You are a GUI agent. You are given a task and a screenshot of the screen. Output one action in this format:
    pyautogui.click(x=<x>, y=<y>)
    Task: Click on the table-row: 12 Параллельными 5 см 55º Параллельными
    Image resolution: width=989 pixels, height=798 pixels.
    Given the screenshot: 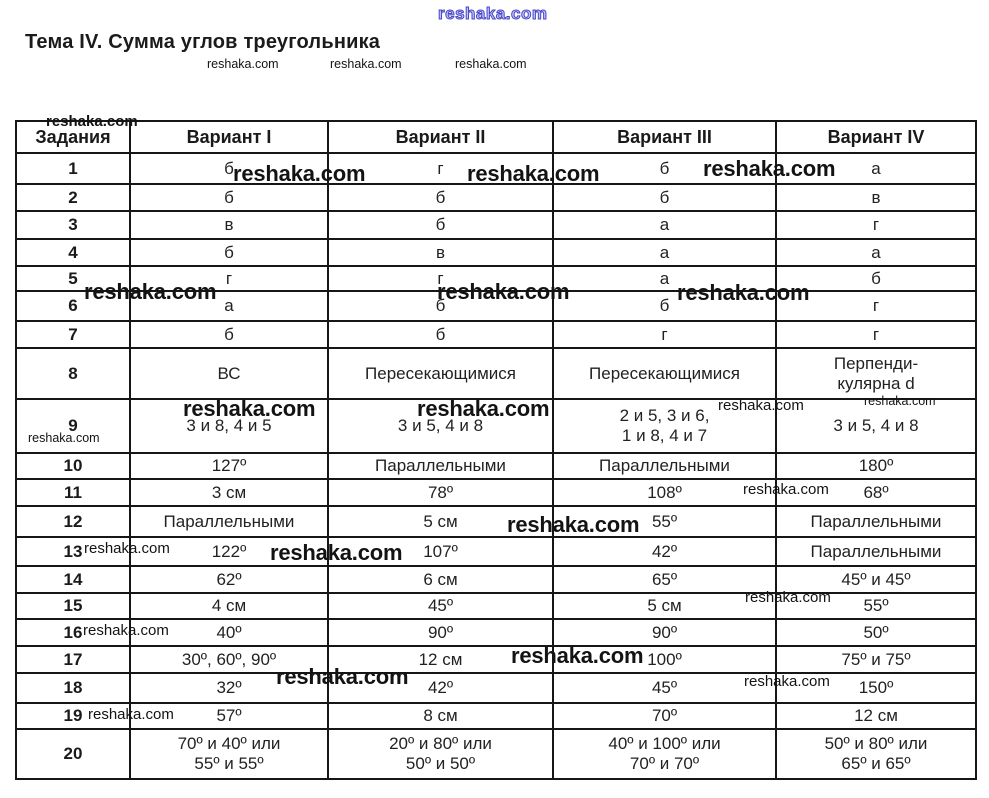 What is the action you would take?
    pyautogui.click(x=496, y=521)
    